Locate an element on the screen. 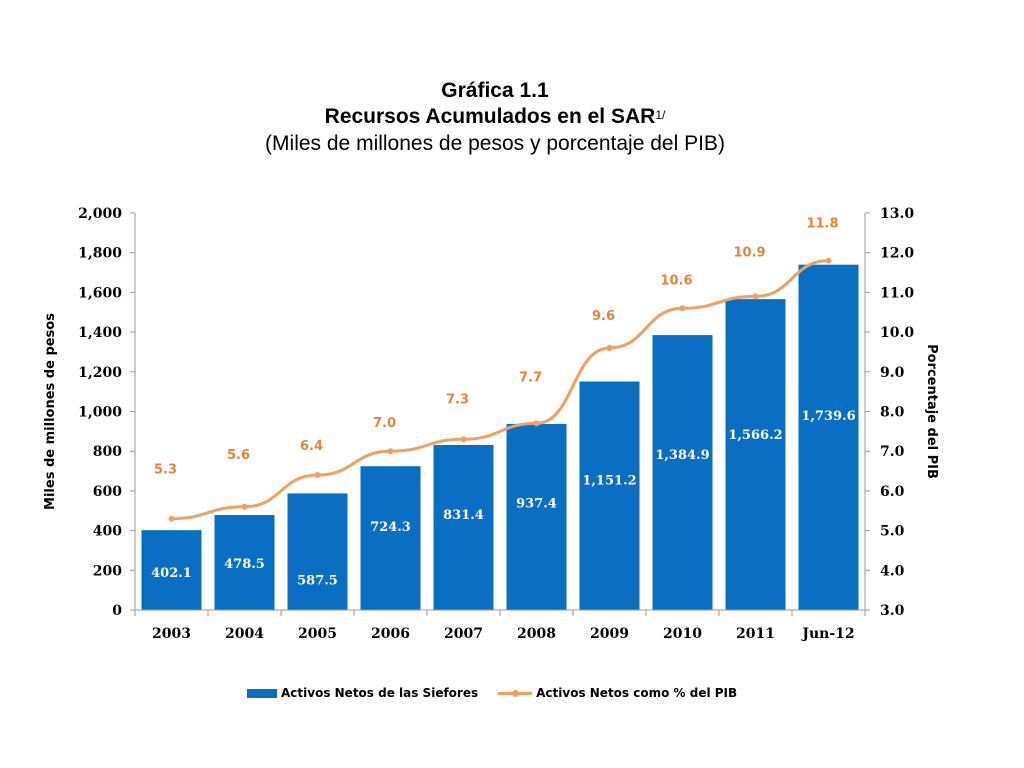 This screenshot has height=768, width=1024. y-tick-label: 1,000 is located at coordinates (100, 413).